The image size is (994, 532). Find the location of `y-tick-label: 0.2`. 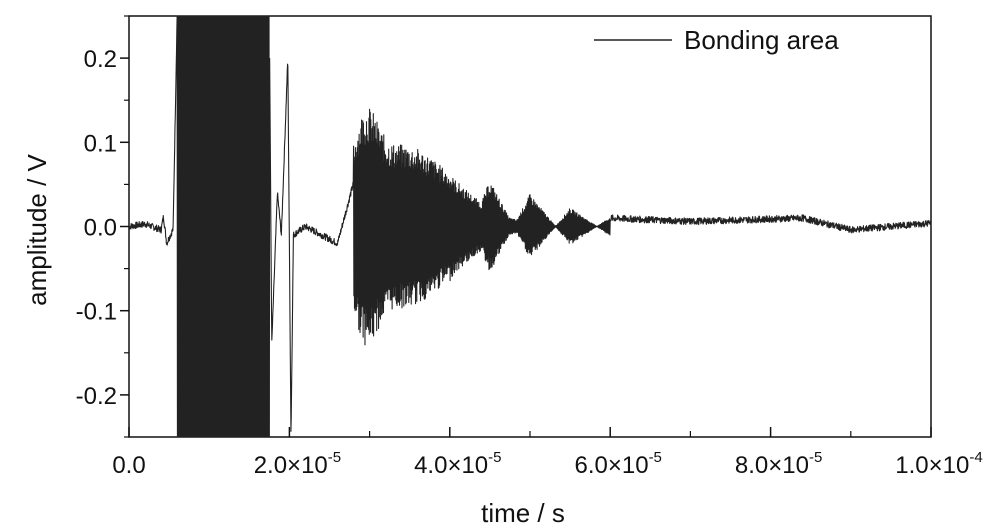

y-tick-label: 0.2 is located at coordinates (100, 59).